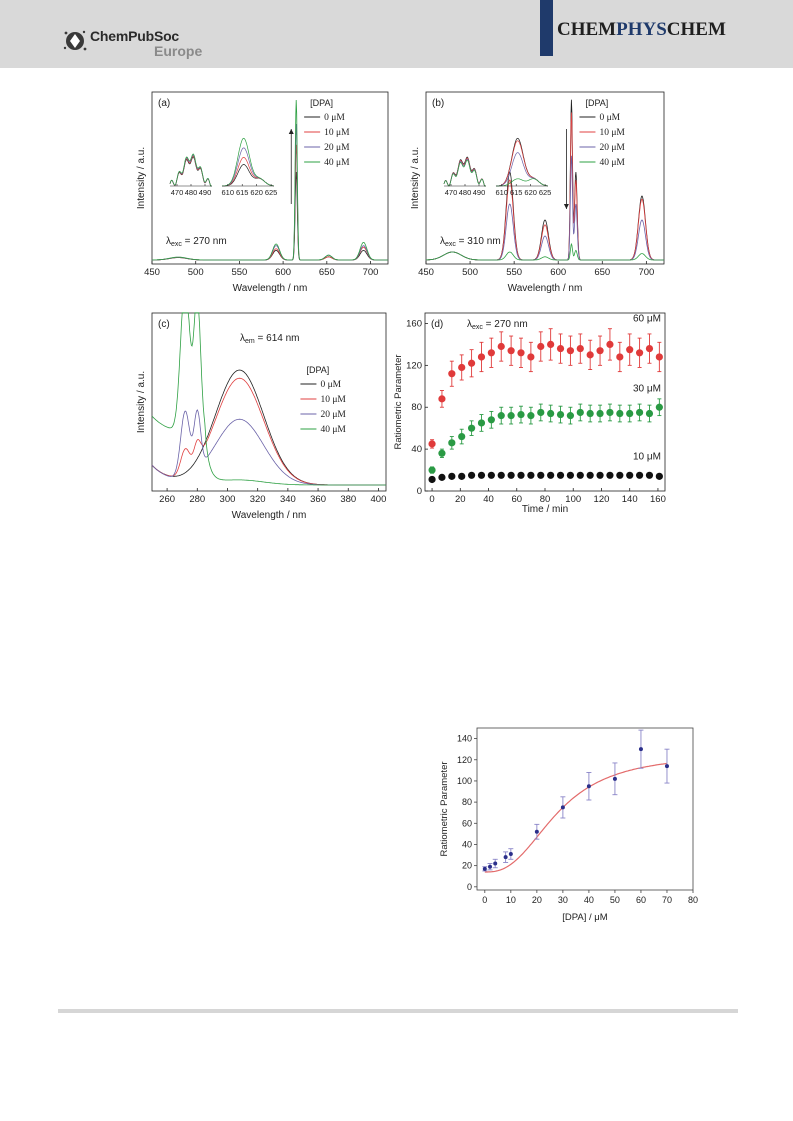 This screenshot has height=1121, width=793. I want to click on journal-name-right: CHEM, so click(696, 29).